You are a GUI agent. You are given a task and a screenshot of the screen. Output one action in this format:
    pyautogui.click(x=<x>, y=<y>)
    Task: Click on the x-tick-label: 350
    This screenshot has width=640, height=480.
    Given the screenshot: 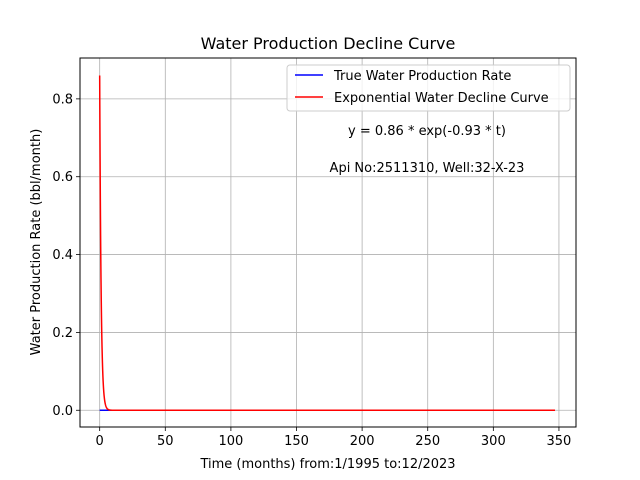 What is the action you would take?
    pyautogui.click(x=559, y=441)
    